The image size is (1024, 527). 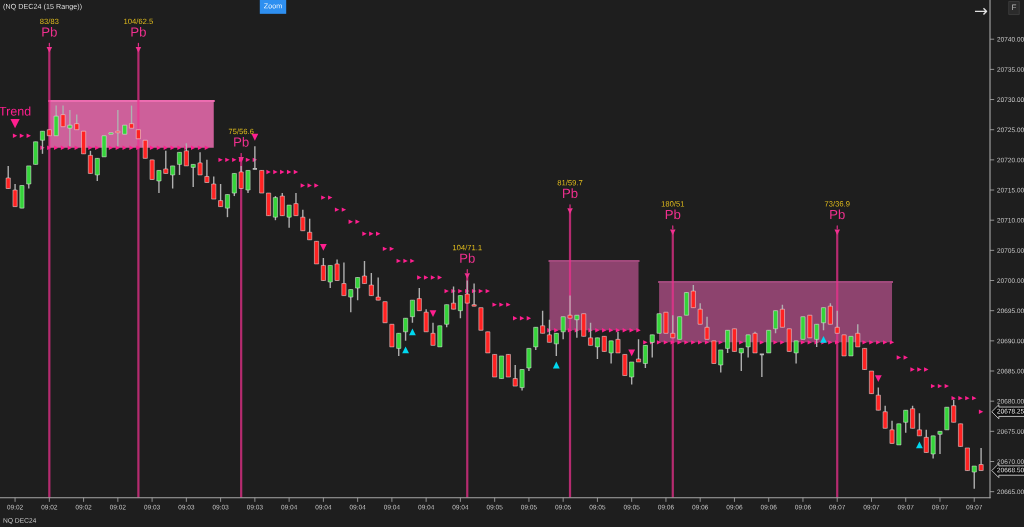 I want to click on text: F, so click(x=1014, y=7).